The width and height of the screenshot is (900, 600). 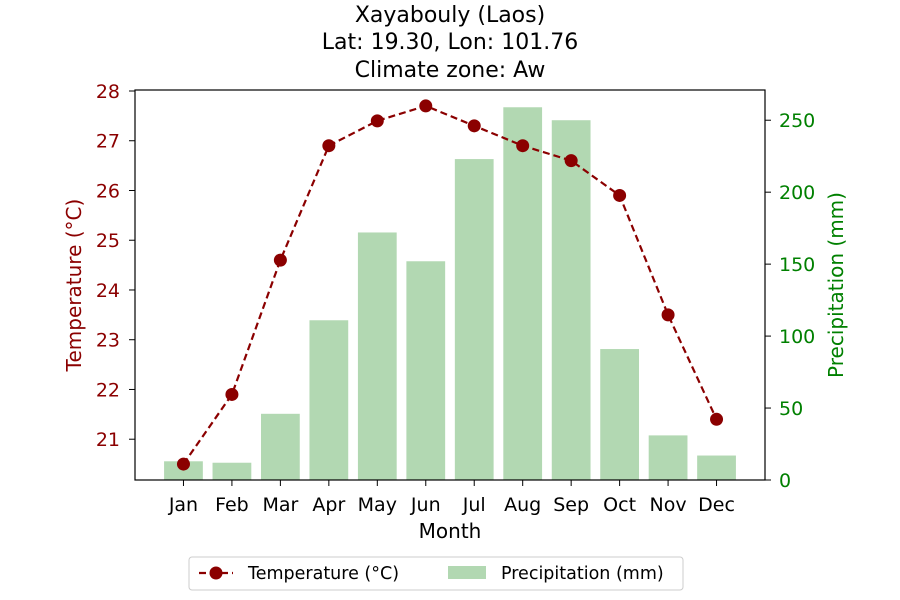 I want to click on x-tick-label: Oct, so click(x=619, y=505).